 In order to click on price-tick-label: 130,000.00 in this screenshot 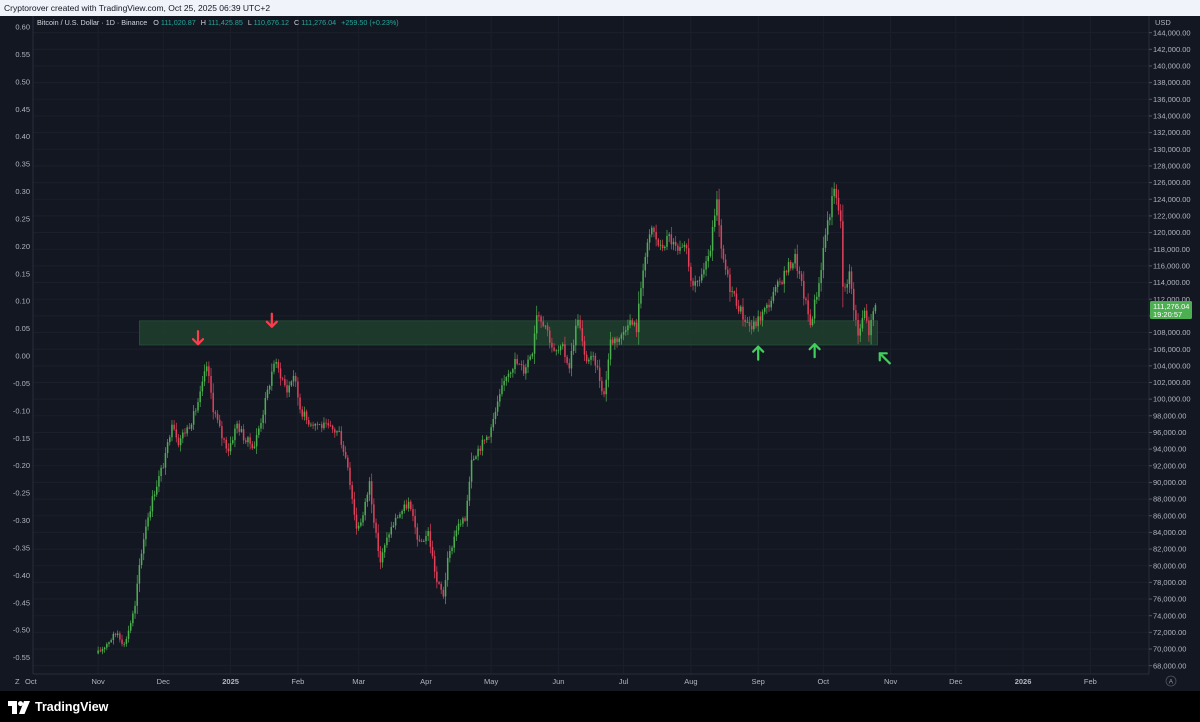, I will do `click(1172, 149)`.